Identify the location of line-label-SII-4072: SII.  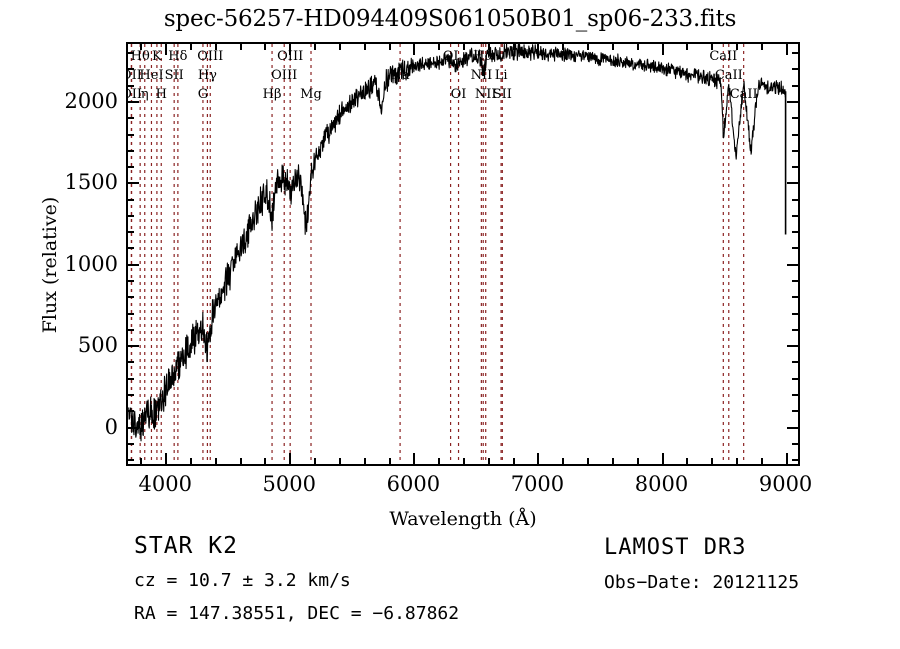
(174, 75).